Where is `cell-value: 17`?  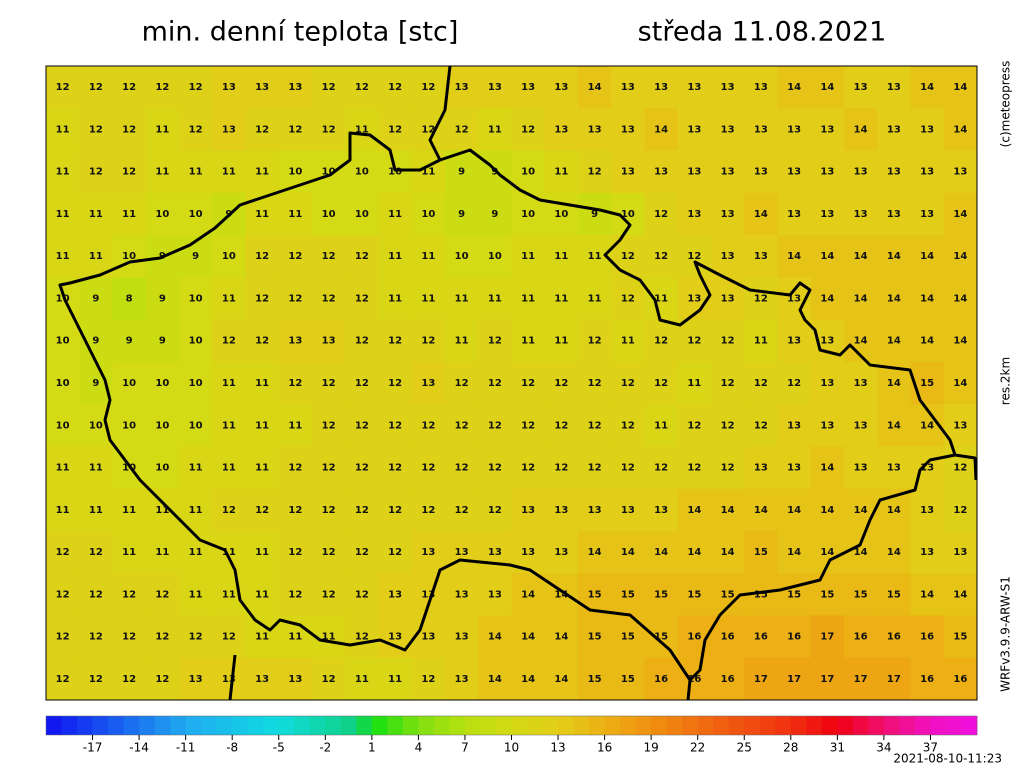
cell-value: 17 is located at coordinates (894, 679).